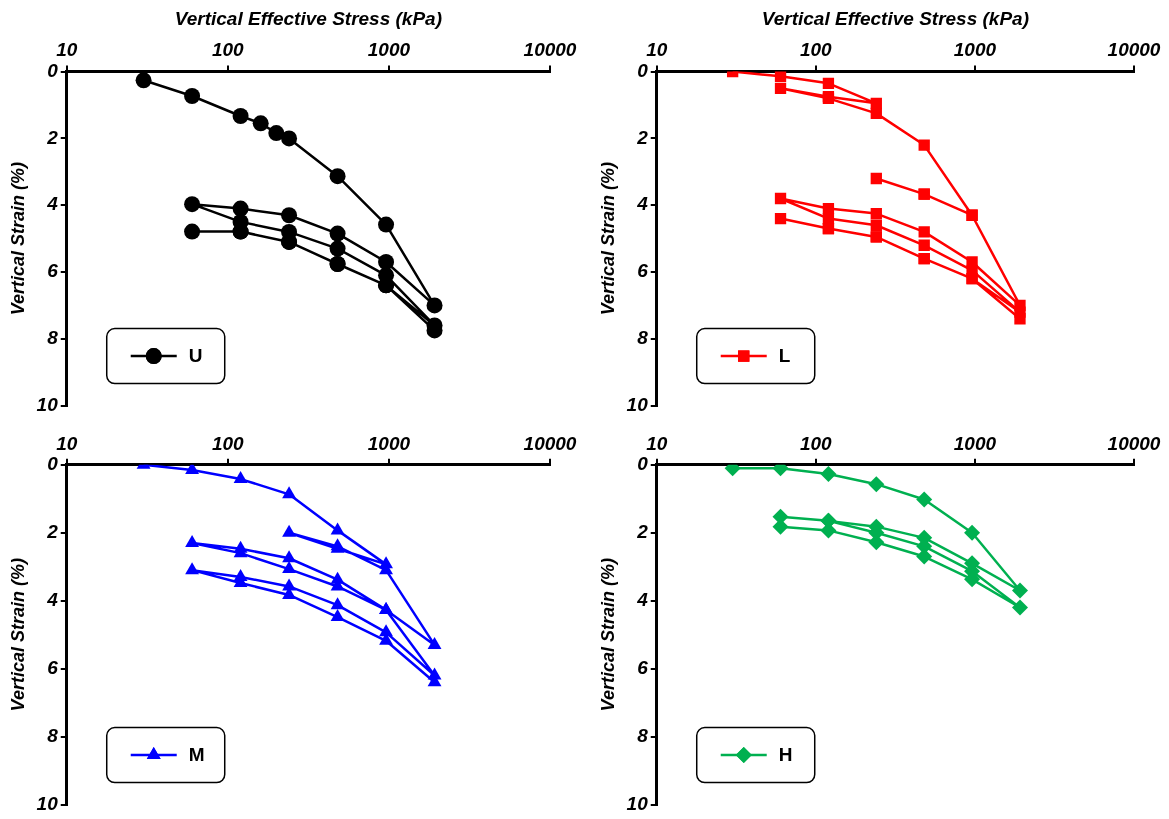 The height and width of the screenshot is (819, 1169). I want to click on legend-label: U, so click(195, 356).